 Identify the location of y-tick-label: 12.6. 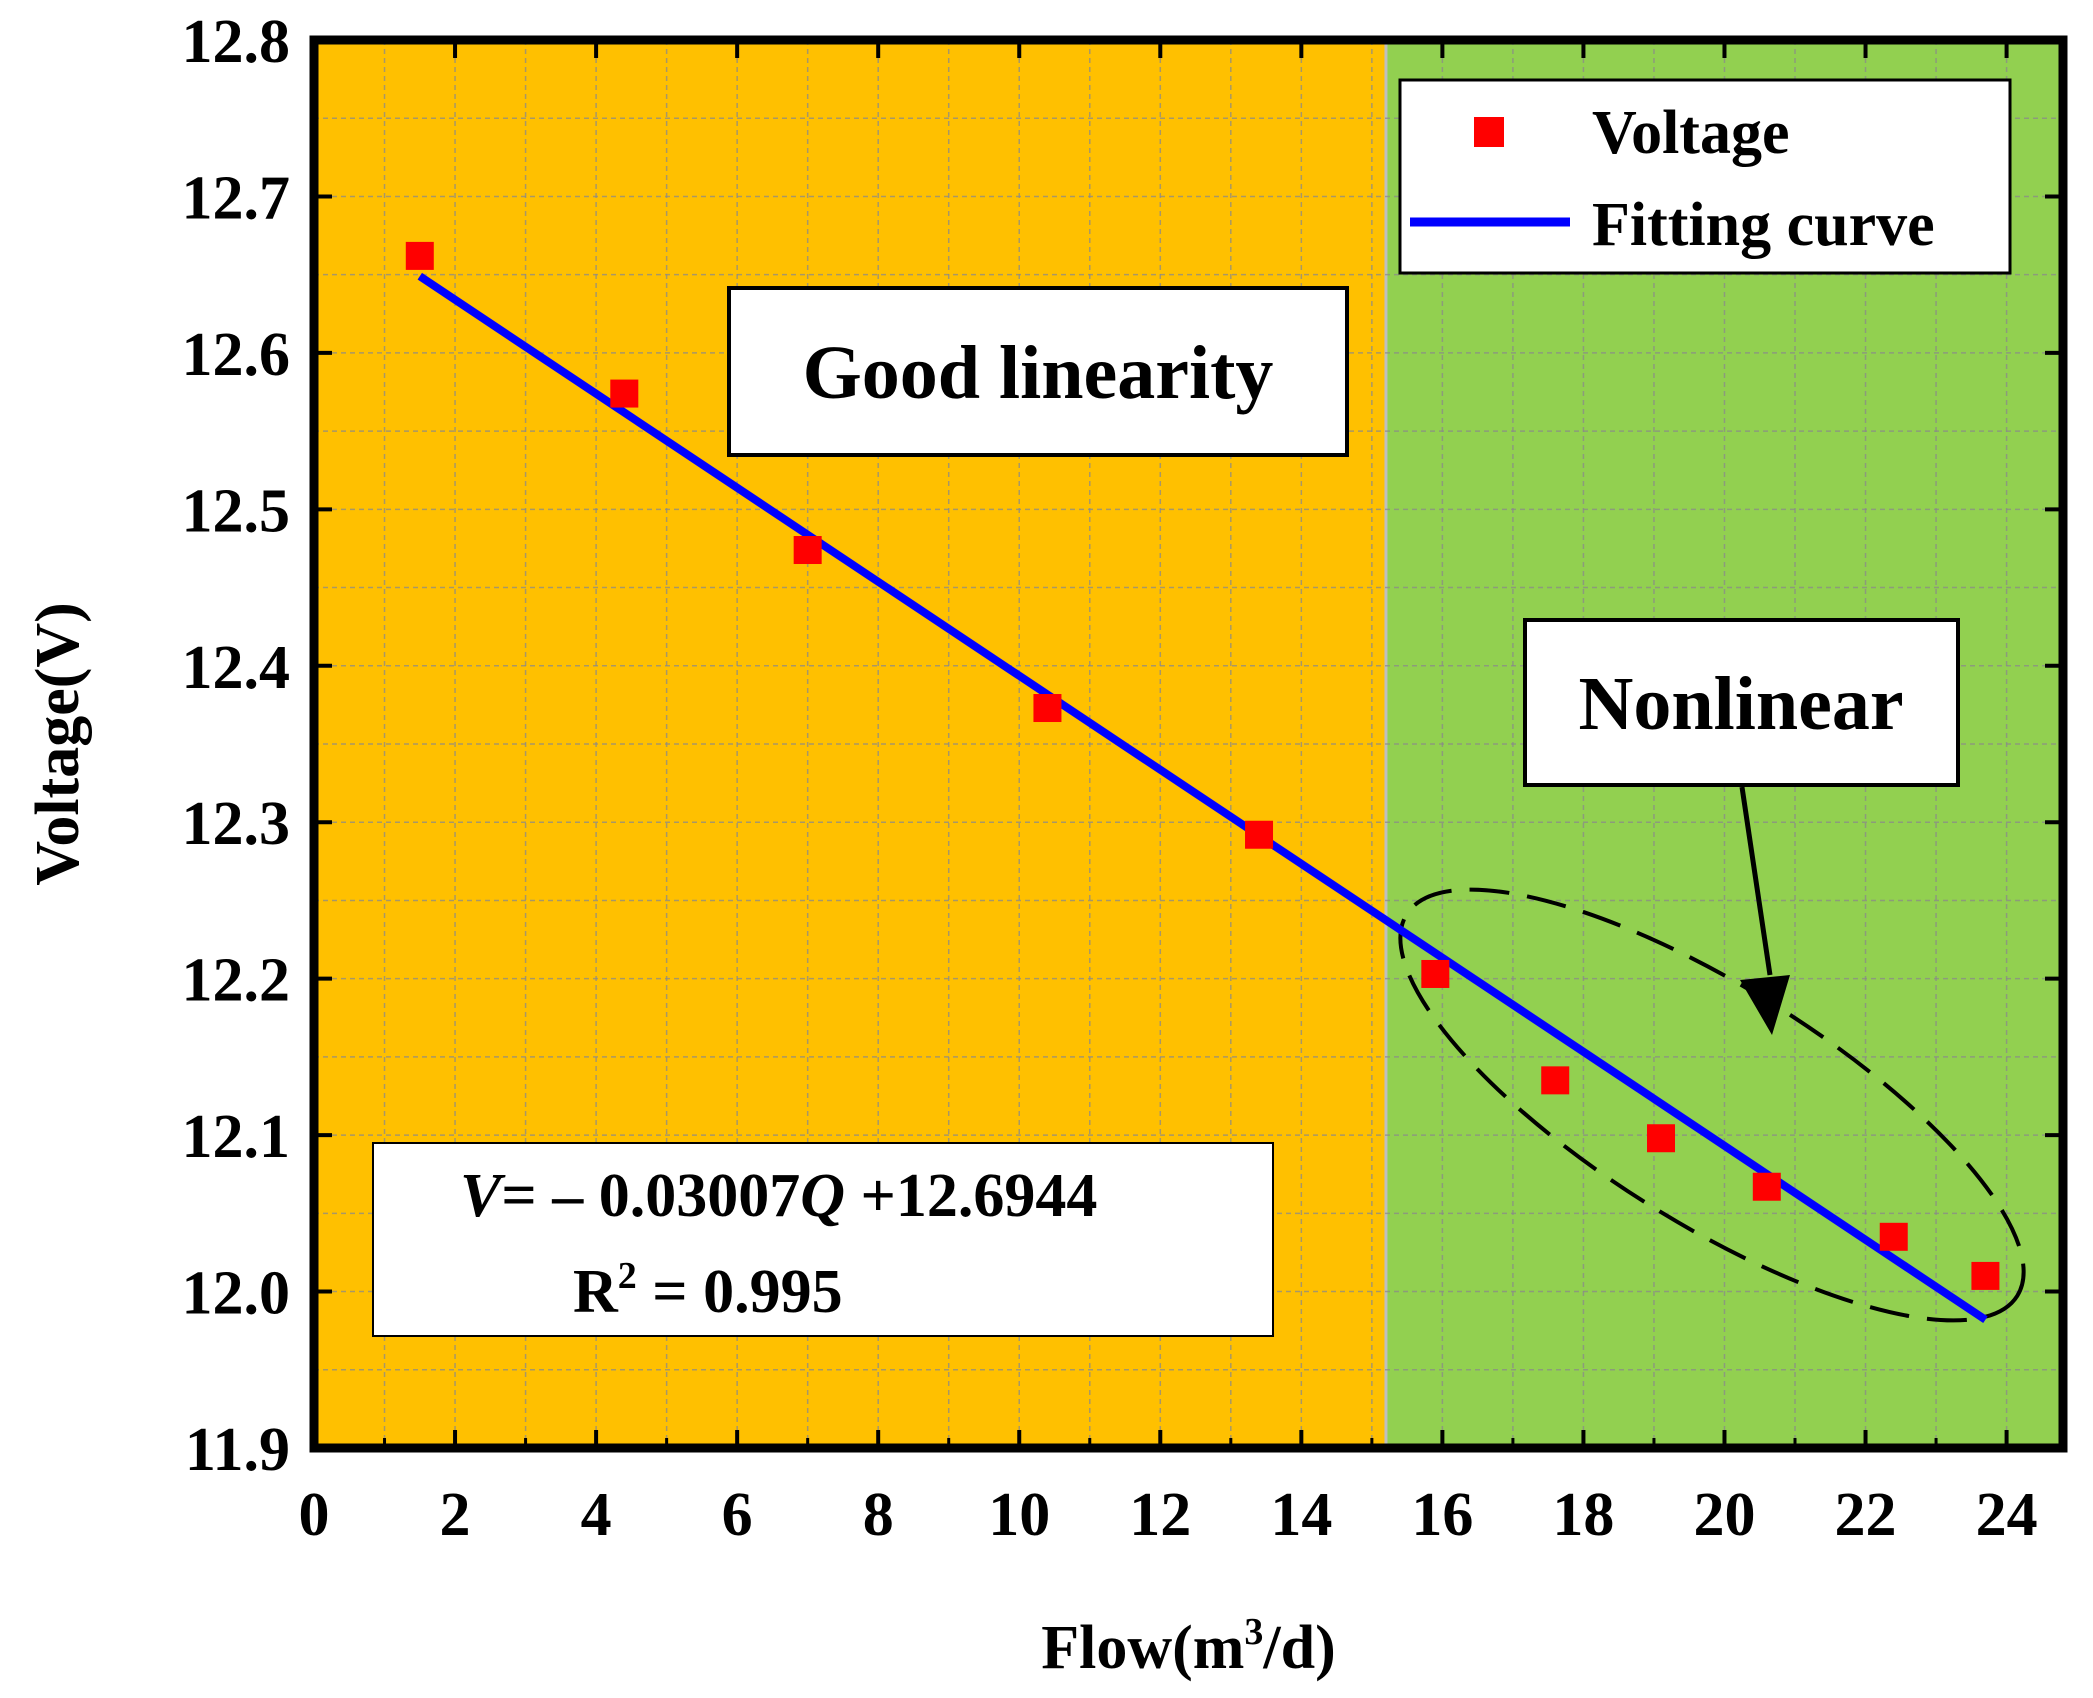
(236, 355).